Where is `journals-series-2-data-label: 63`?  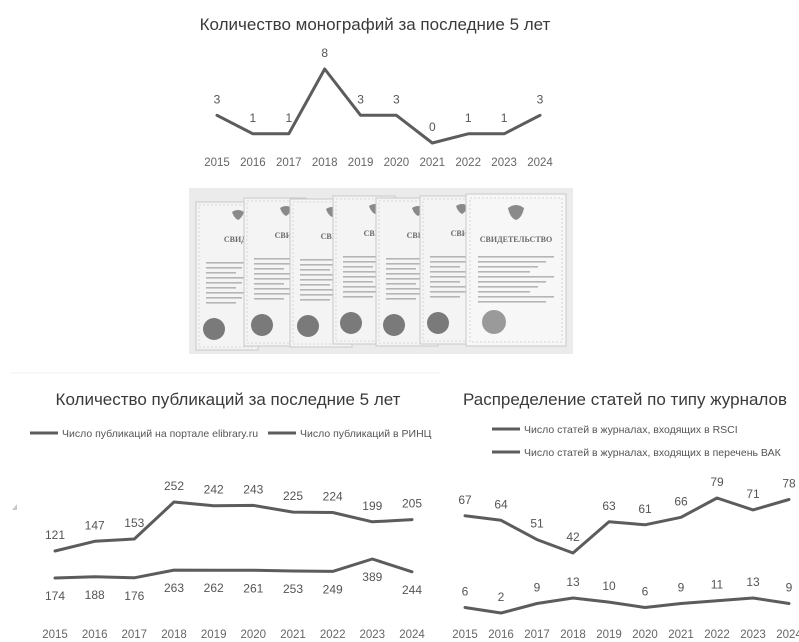 journals-series-2-data-label: 63 is located at coordinates (609, 506).